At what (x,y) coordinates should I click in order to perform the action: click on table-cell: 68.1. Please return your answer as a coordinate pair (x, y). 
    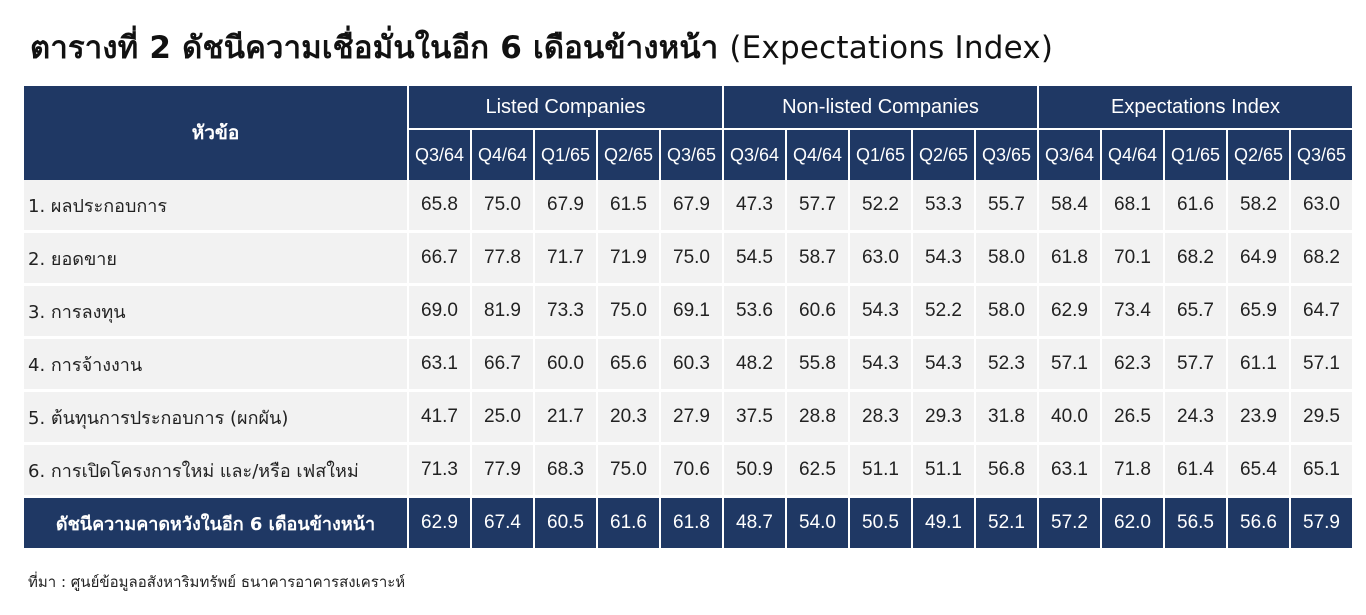
    Looking at the image, I should click on (1132, 206).